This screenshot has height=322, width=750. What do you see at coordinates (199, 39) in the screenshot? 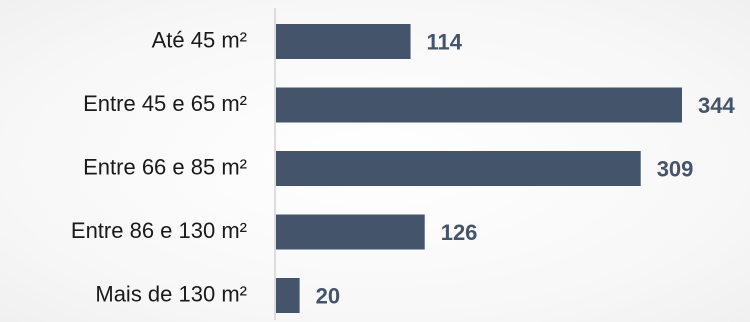
I see `category-label-0: Até 45 m²` at bounding box center [199, 39].